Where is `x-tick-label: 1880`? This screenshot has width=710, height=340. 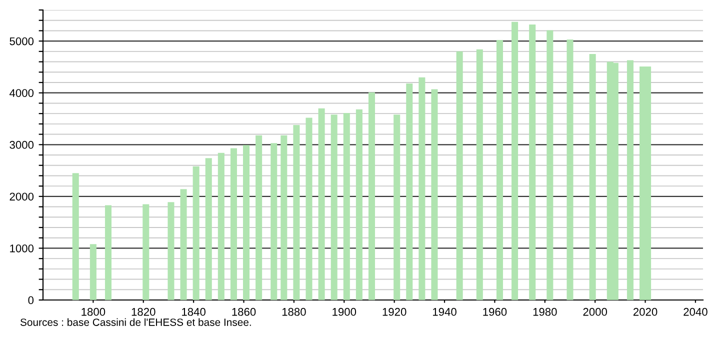
x-tick-label: 1880 is located at coordinates (294, 312).